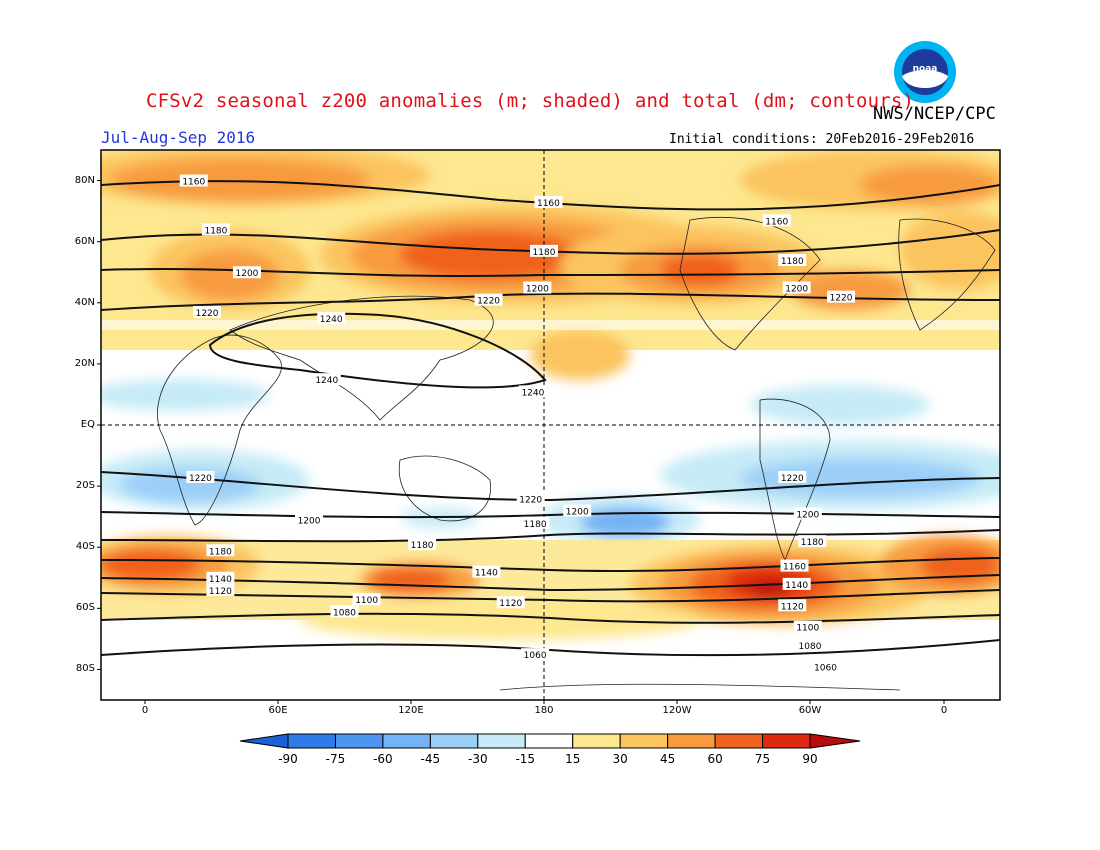 The height and width of the screenshot is (850, 1100). Describe the element at coordinates (87, 424) in the screenshot. I see `lat-tick-label: EQ` at that location.